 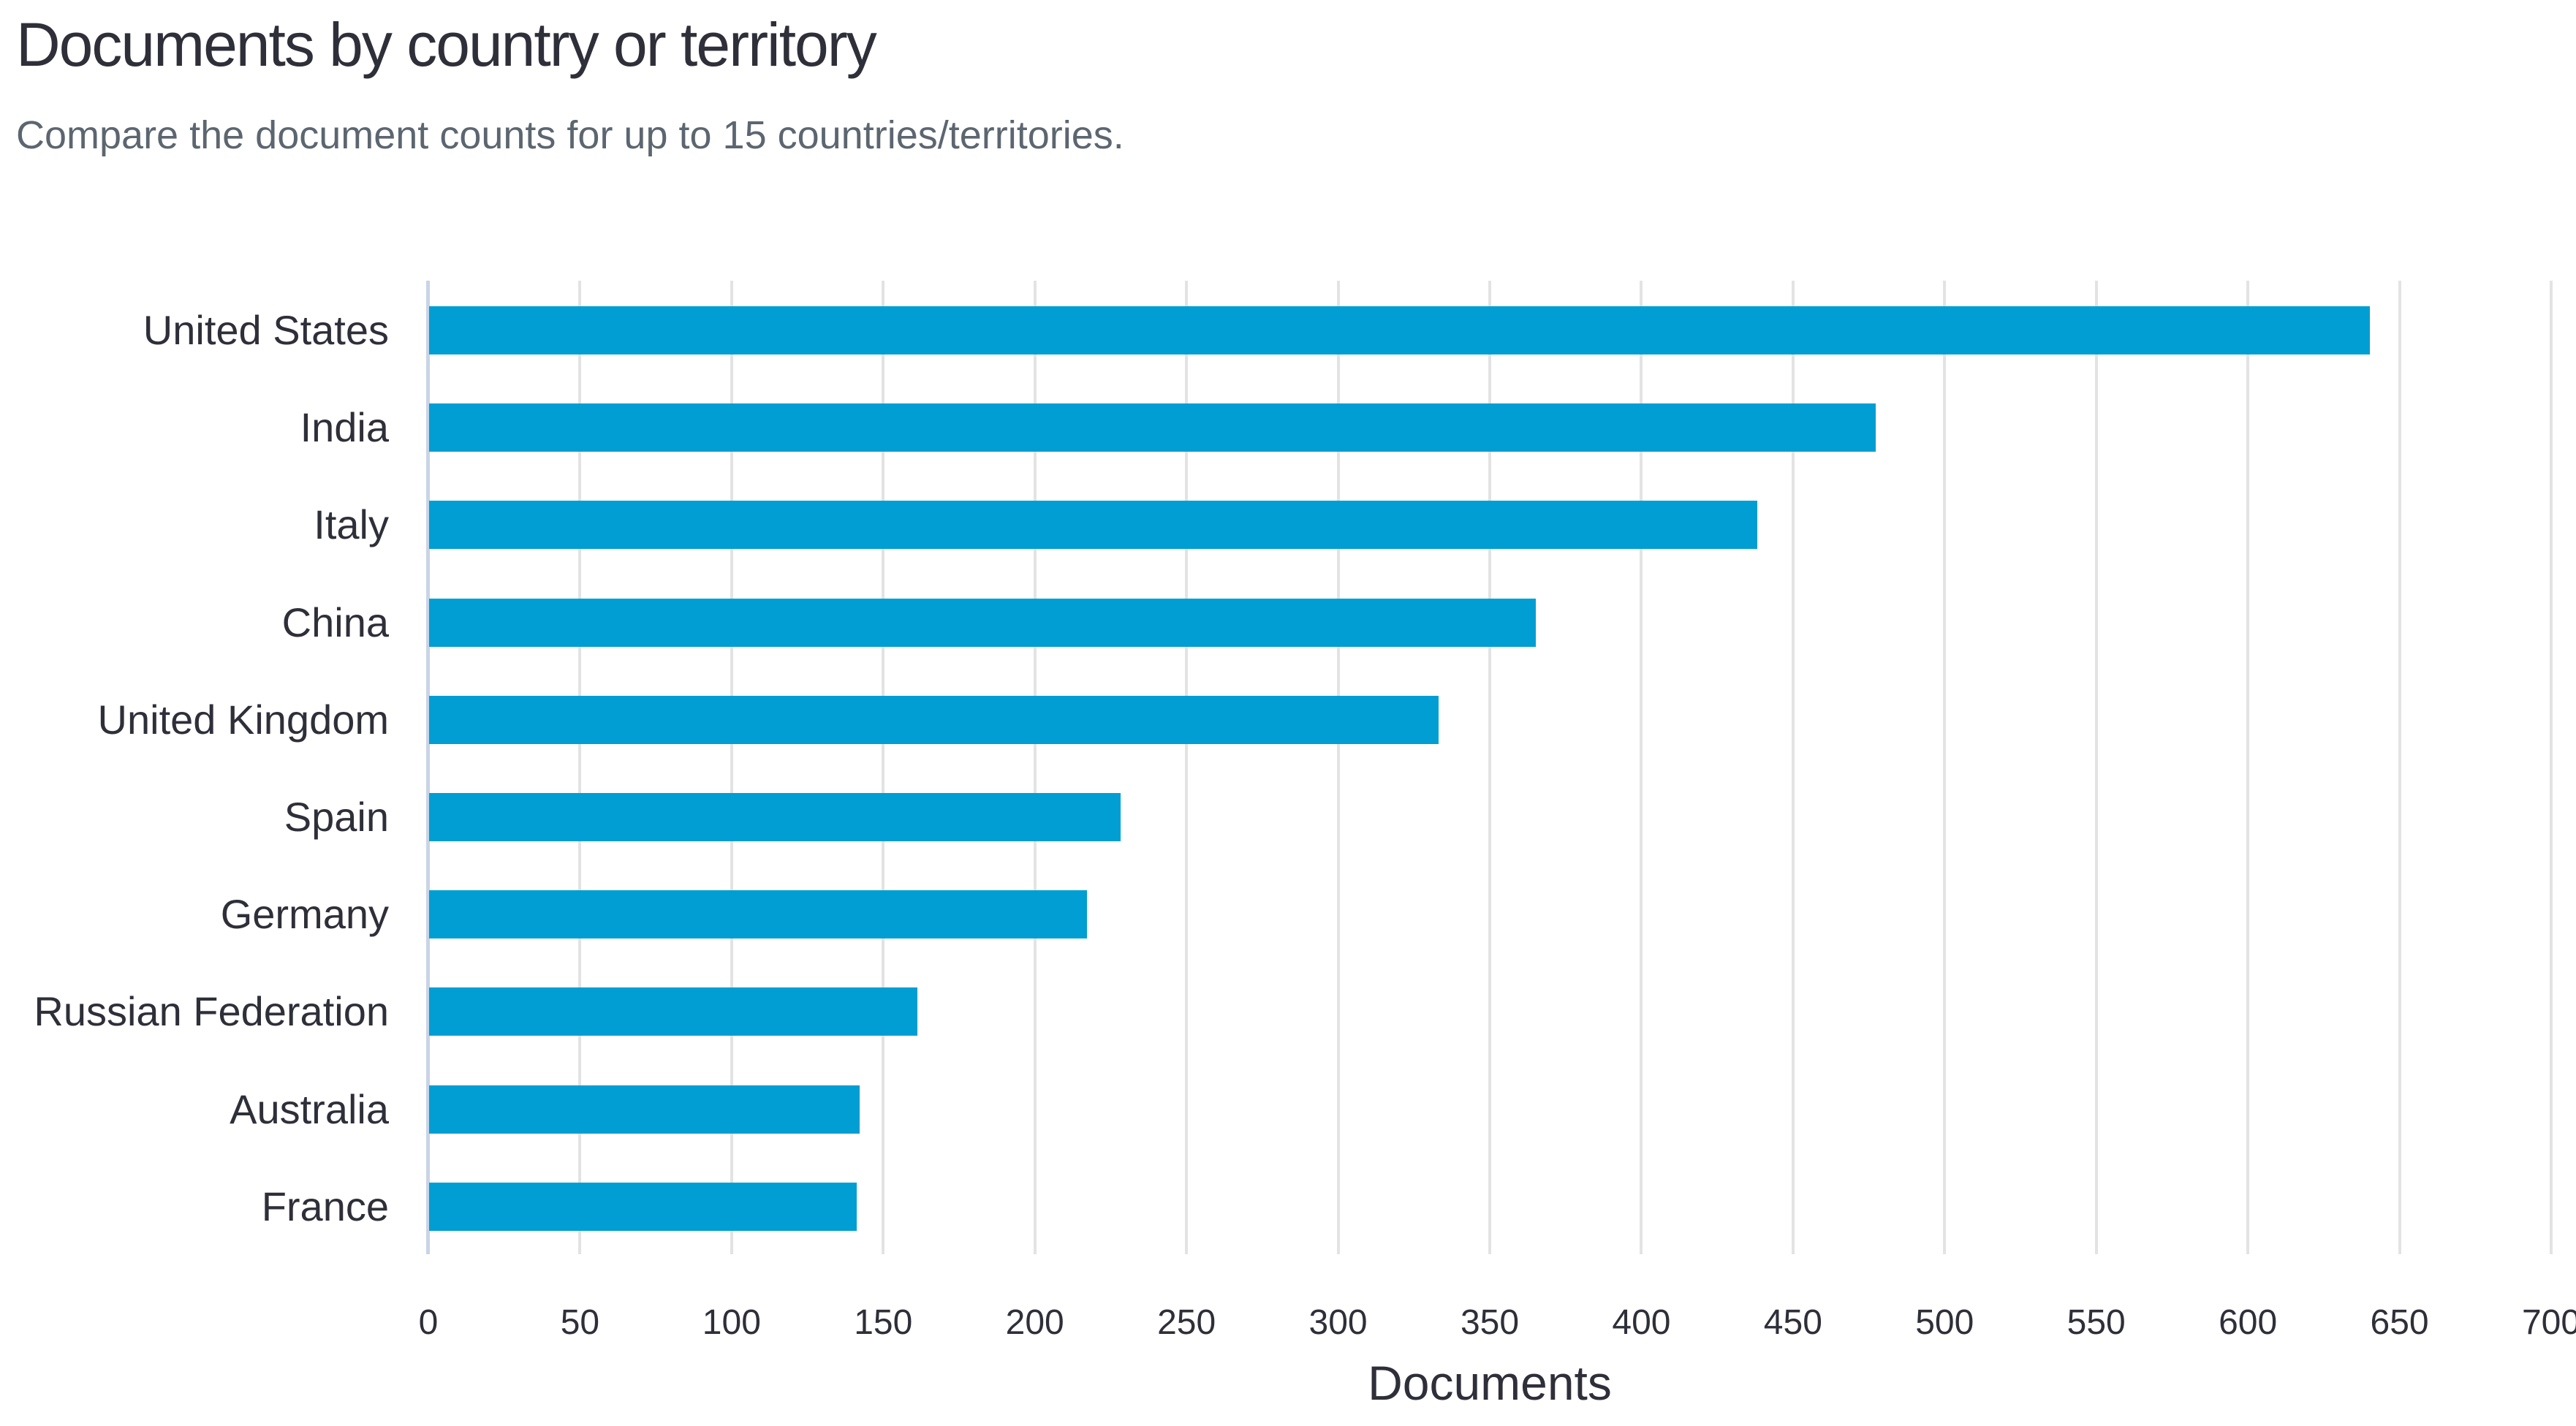 What do you see at coordinates (351, 524) in the screenshot?
I see `category-label-italy: Italy` at bounding box center [351, 524].